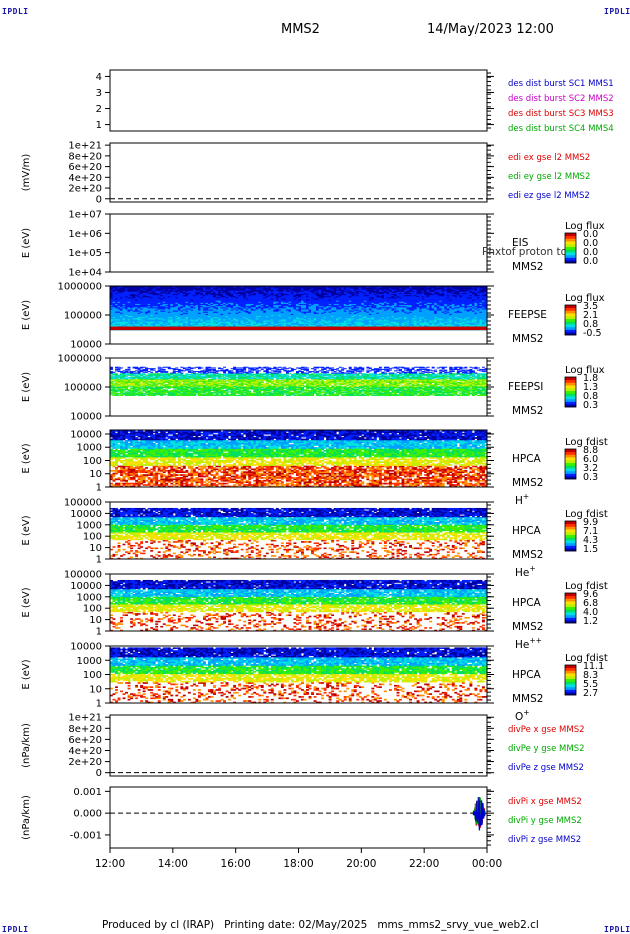  I want to click on xtick-label-1: 14:00, so click(173, 864).